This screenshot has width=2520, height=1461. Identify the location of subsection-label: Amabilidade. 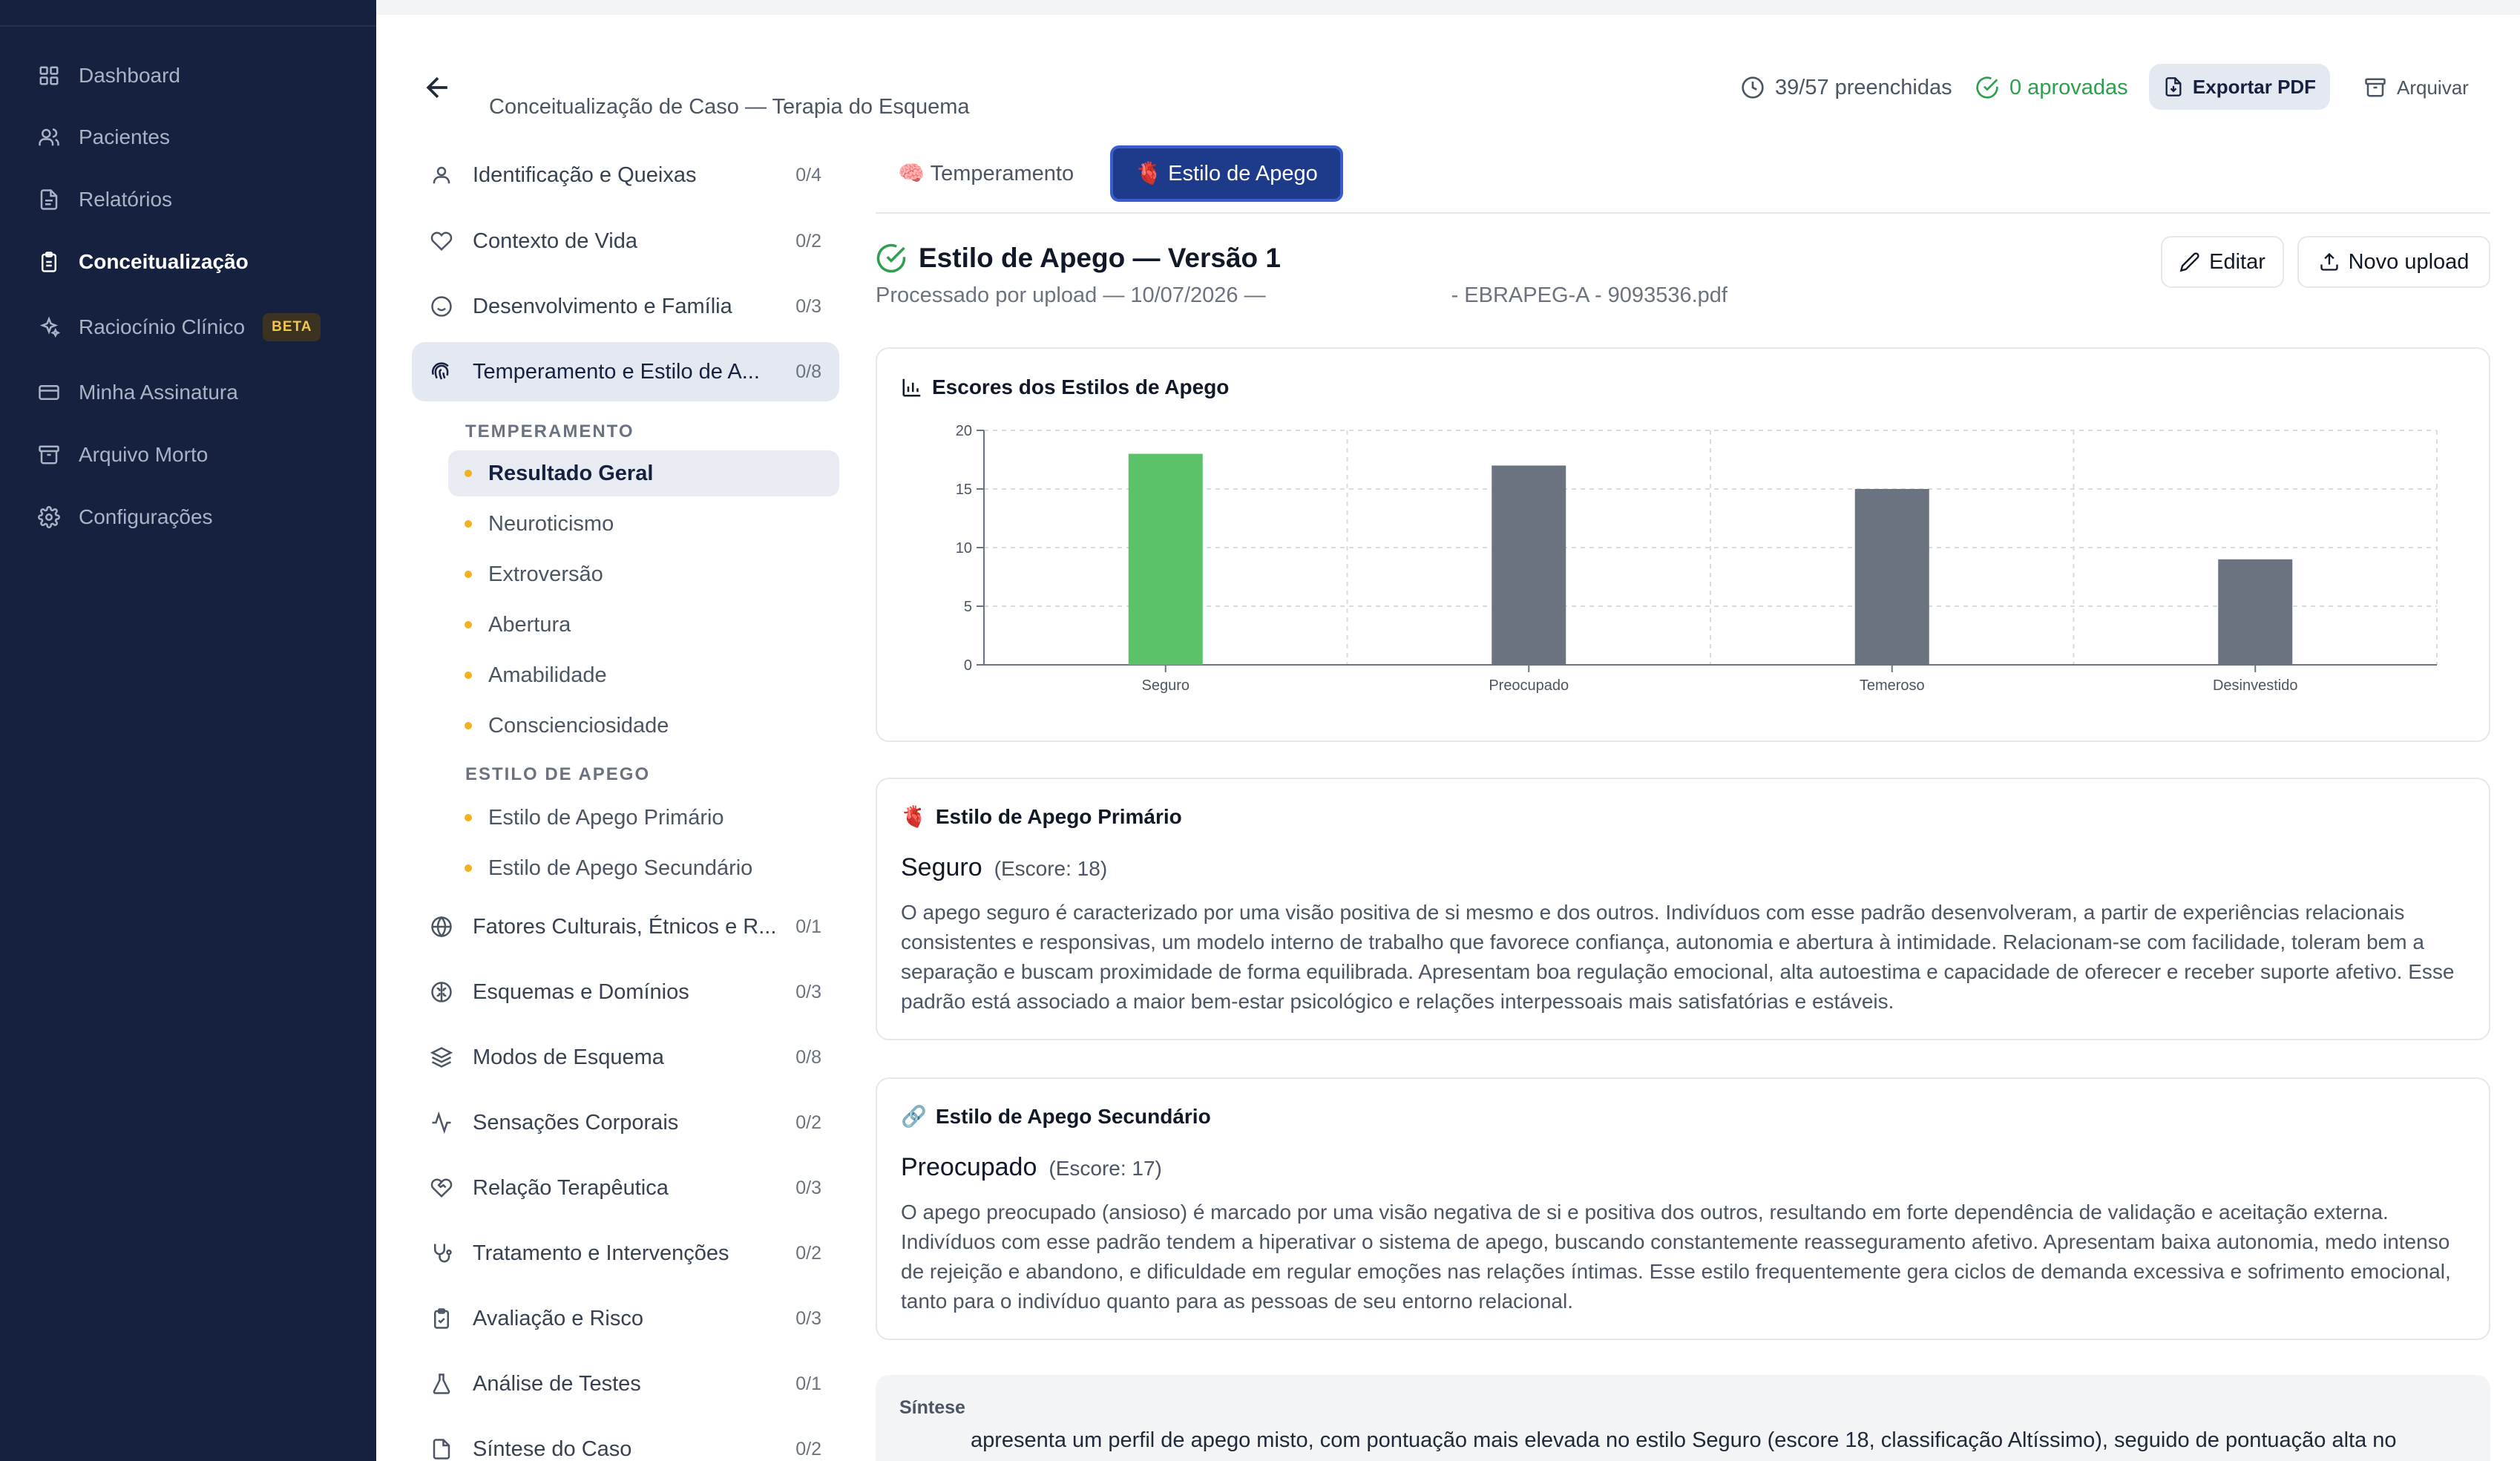
(548, 675).